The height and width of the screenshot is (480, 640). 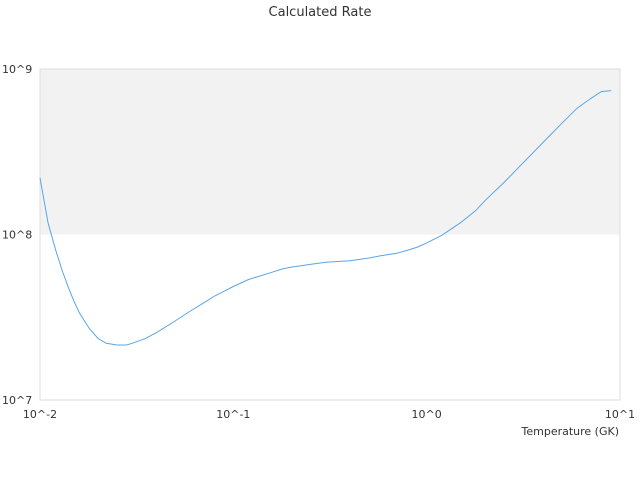 I want to click on y-tick-label: 10^9, so click(x=17, y=69).